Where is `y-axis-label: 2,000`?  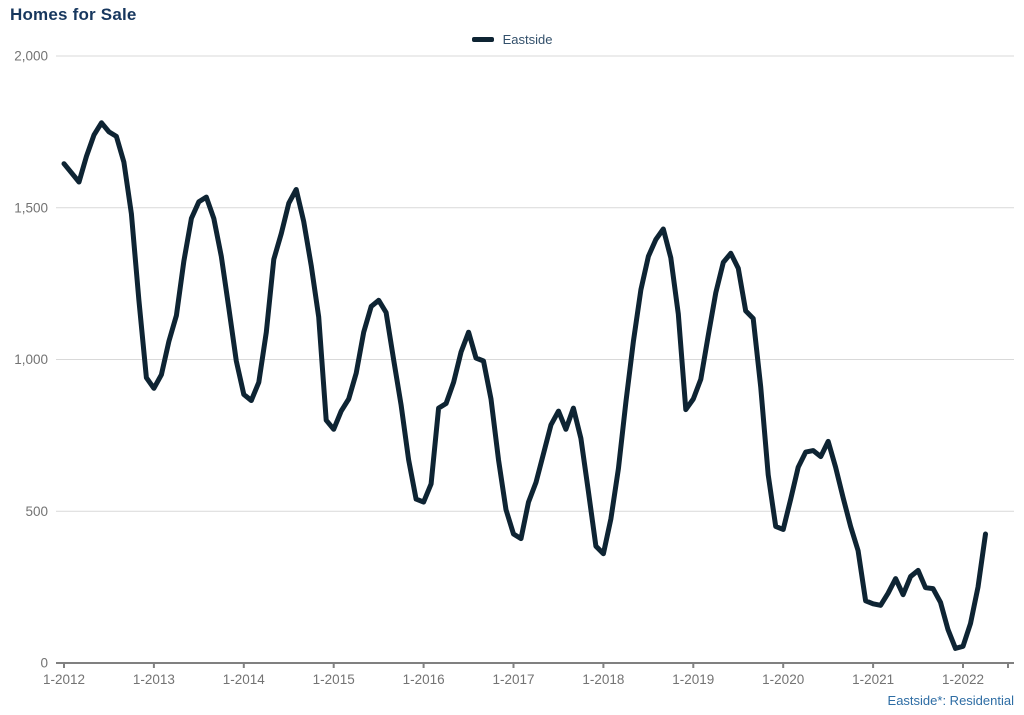
y-axis-label: 2,000 is located at coordinates (31, 56).